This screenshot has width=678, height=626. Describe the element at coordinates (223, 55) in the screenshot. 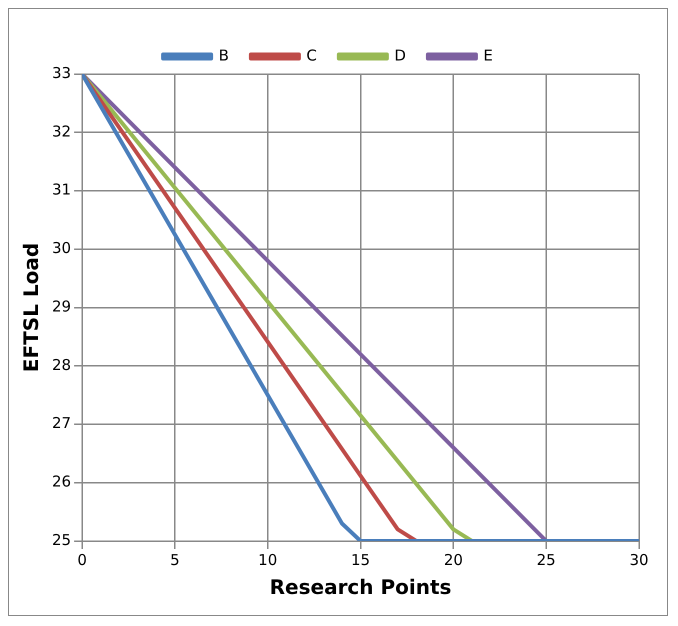

I see `legend-label: B` at that location.